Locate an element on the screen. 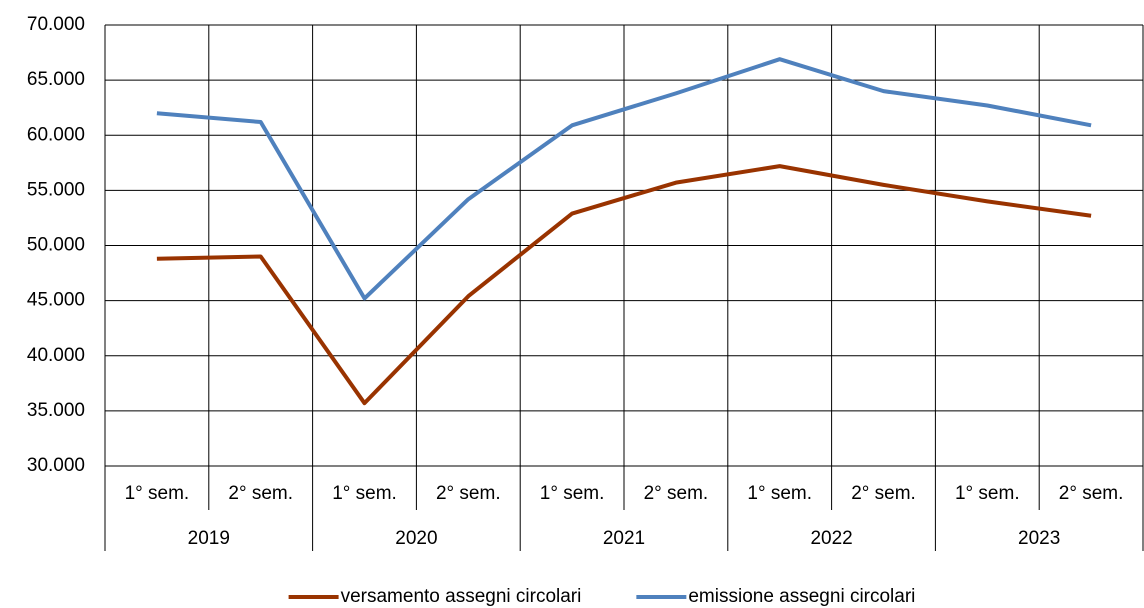 Image resolution: width=1144 pixels, height=608 pixels. y-tick-label: 55.000 is located at coordinates (56, 189).